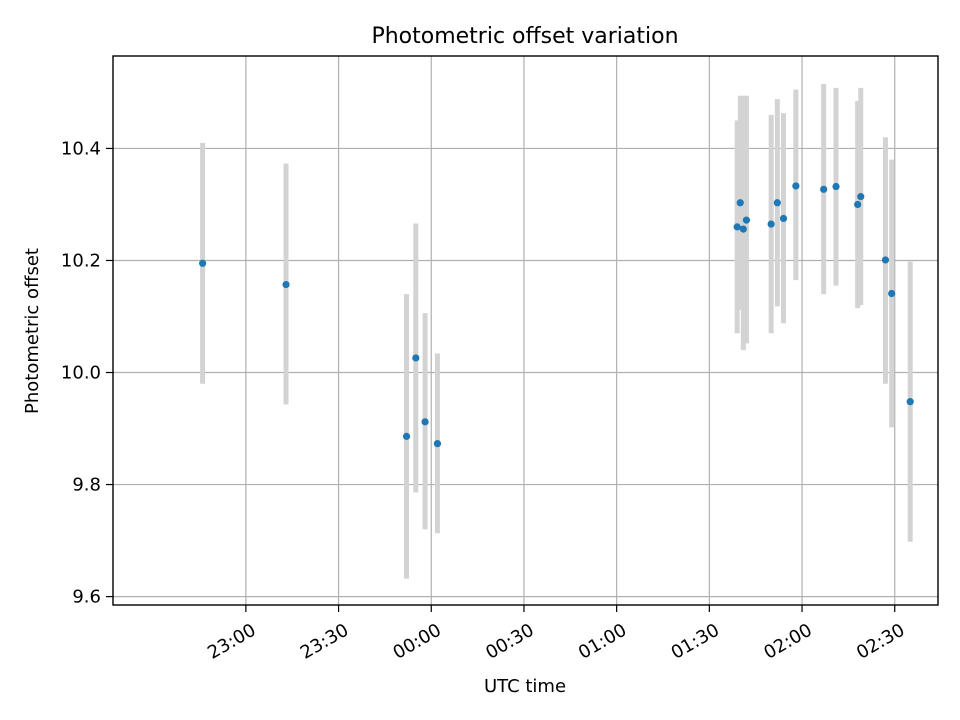 The image size is (960, 720). I want to click on y-tick-label: 9.6, so click(86, 597).